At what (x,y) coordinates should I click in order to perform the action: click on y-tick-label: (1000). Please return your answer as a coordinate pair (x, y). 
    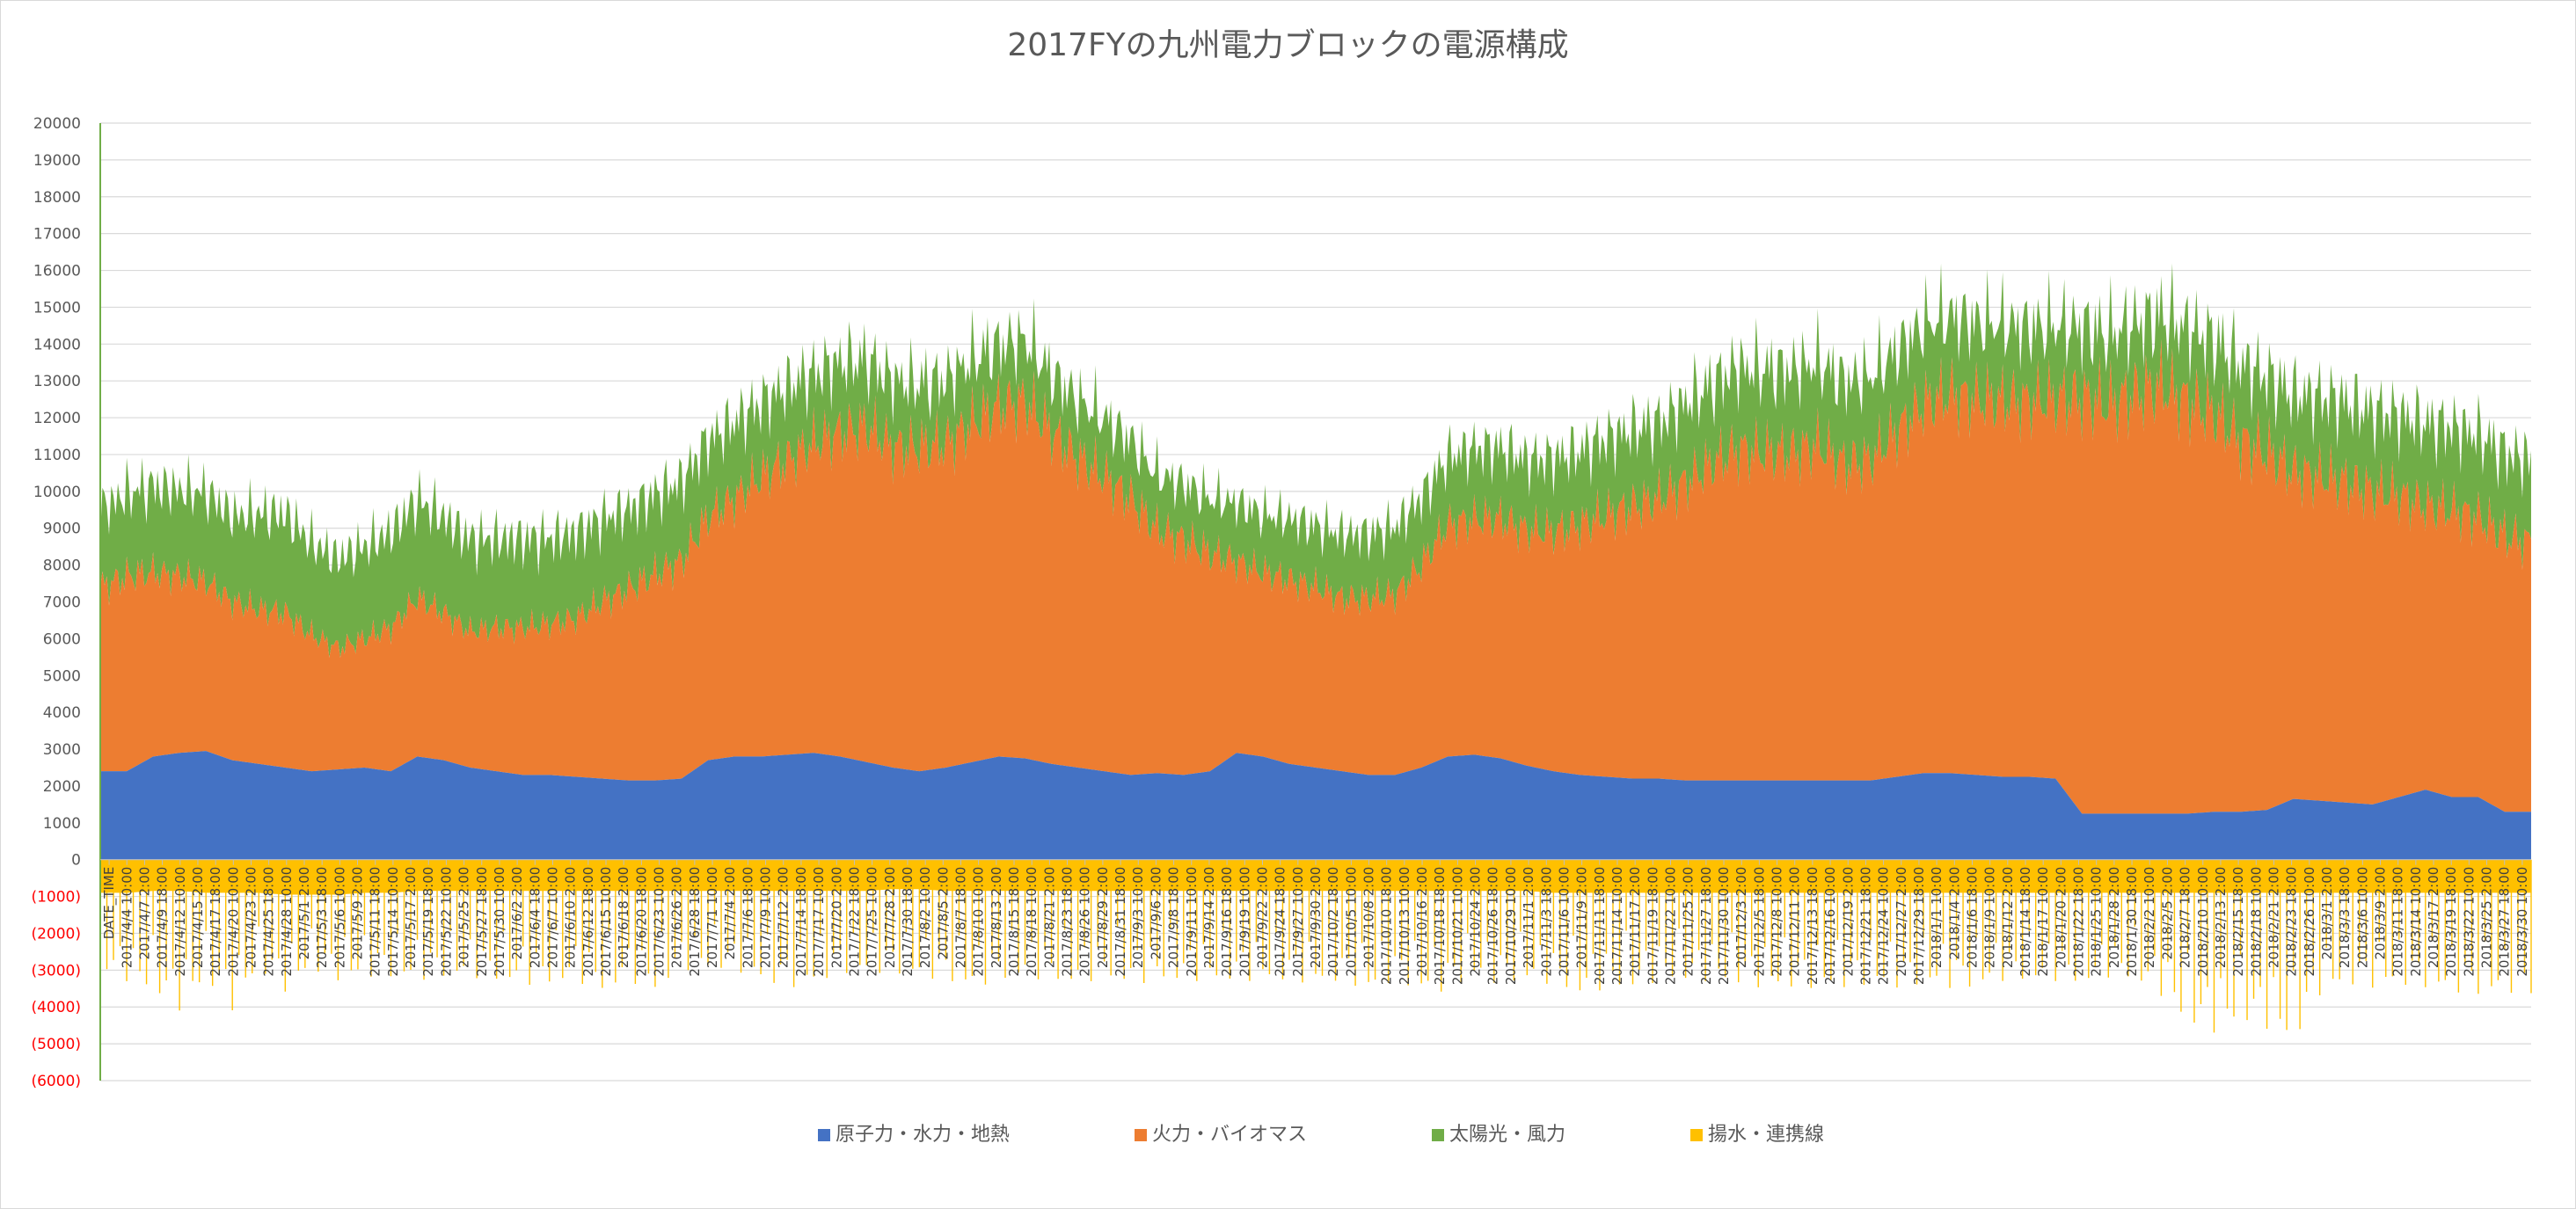
    Looking at the image, I should click on (56, 898).